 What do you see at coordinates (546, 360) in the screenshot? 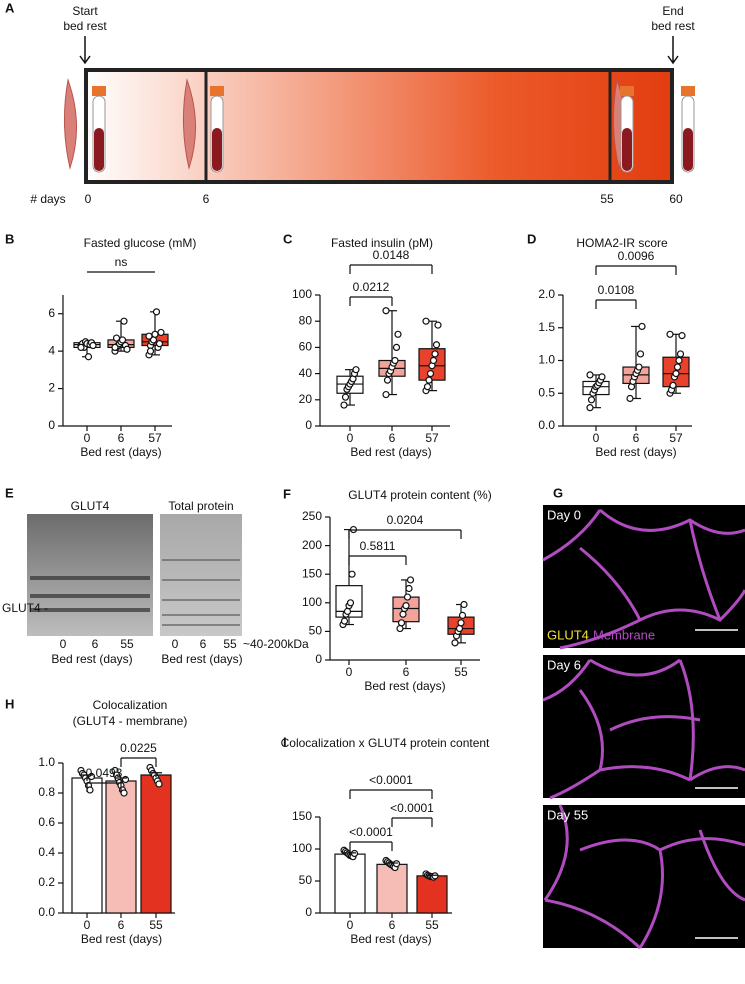
I see `y-tick-label: 1.0` at bounding box center [546, 360].